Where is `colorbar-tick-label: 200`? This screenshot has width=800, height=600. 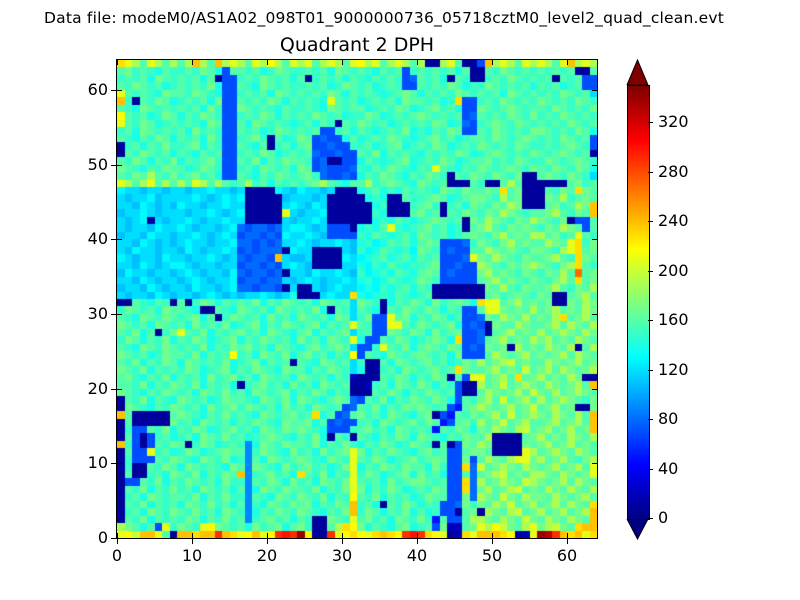
colorbar-tick-label: 200 is located at coordinates (673, 270).